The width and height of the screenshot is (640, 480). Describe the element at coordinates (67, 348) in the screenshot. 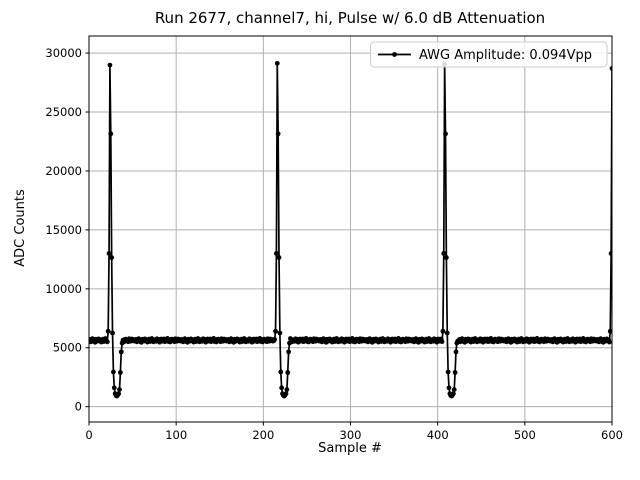

I see `y-tick-label: 5000` at that location.